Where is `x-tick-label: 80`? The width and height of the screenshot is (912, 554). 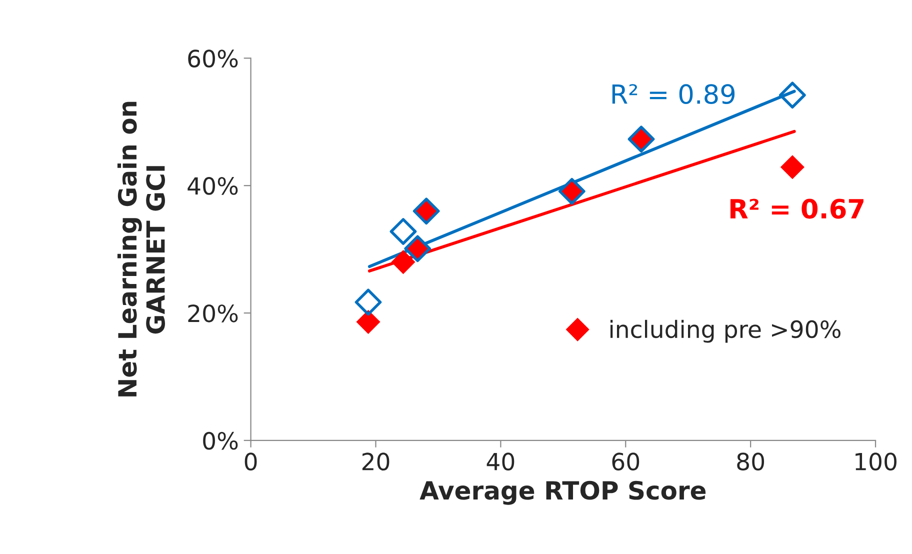
x-tick-label: 80 is located at coordinates (750, 461).